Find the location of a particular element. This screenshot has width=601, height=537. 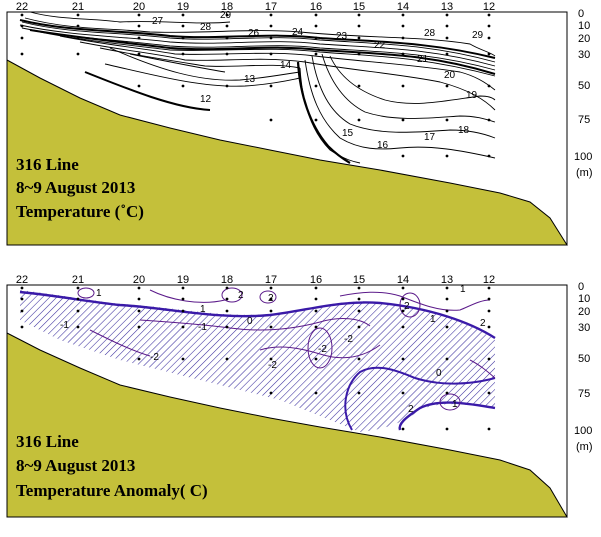

contour-label: 13 is located at coordinates (250, 79).